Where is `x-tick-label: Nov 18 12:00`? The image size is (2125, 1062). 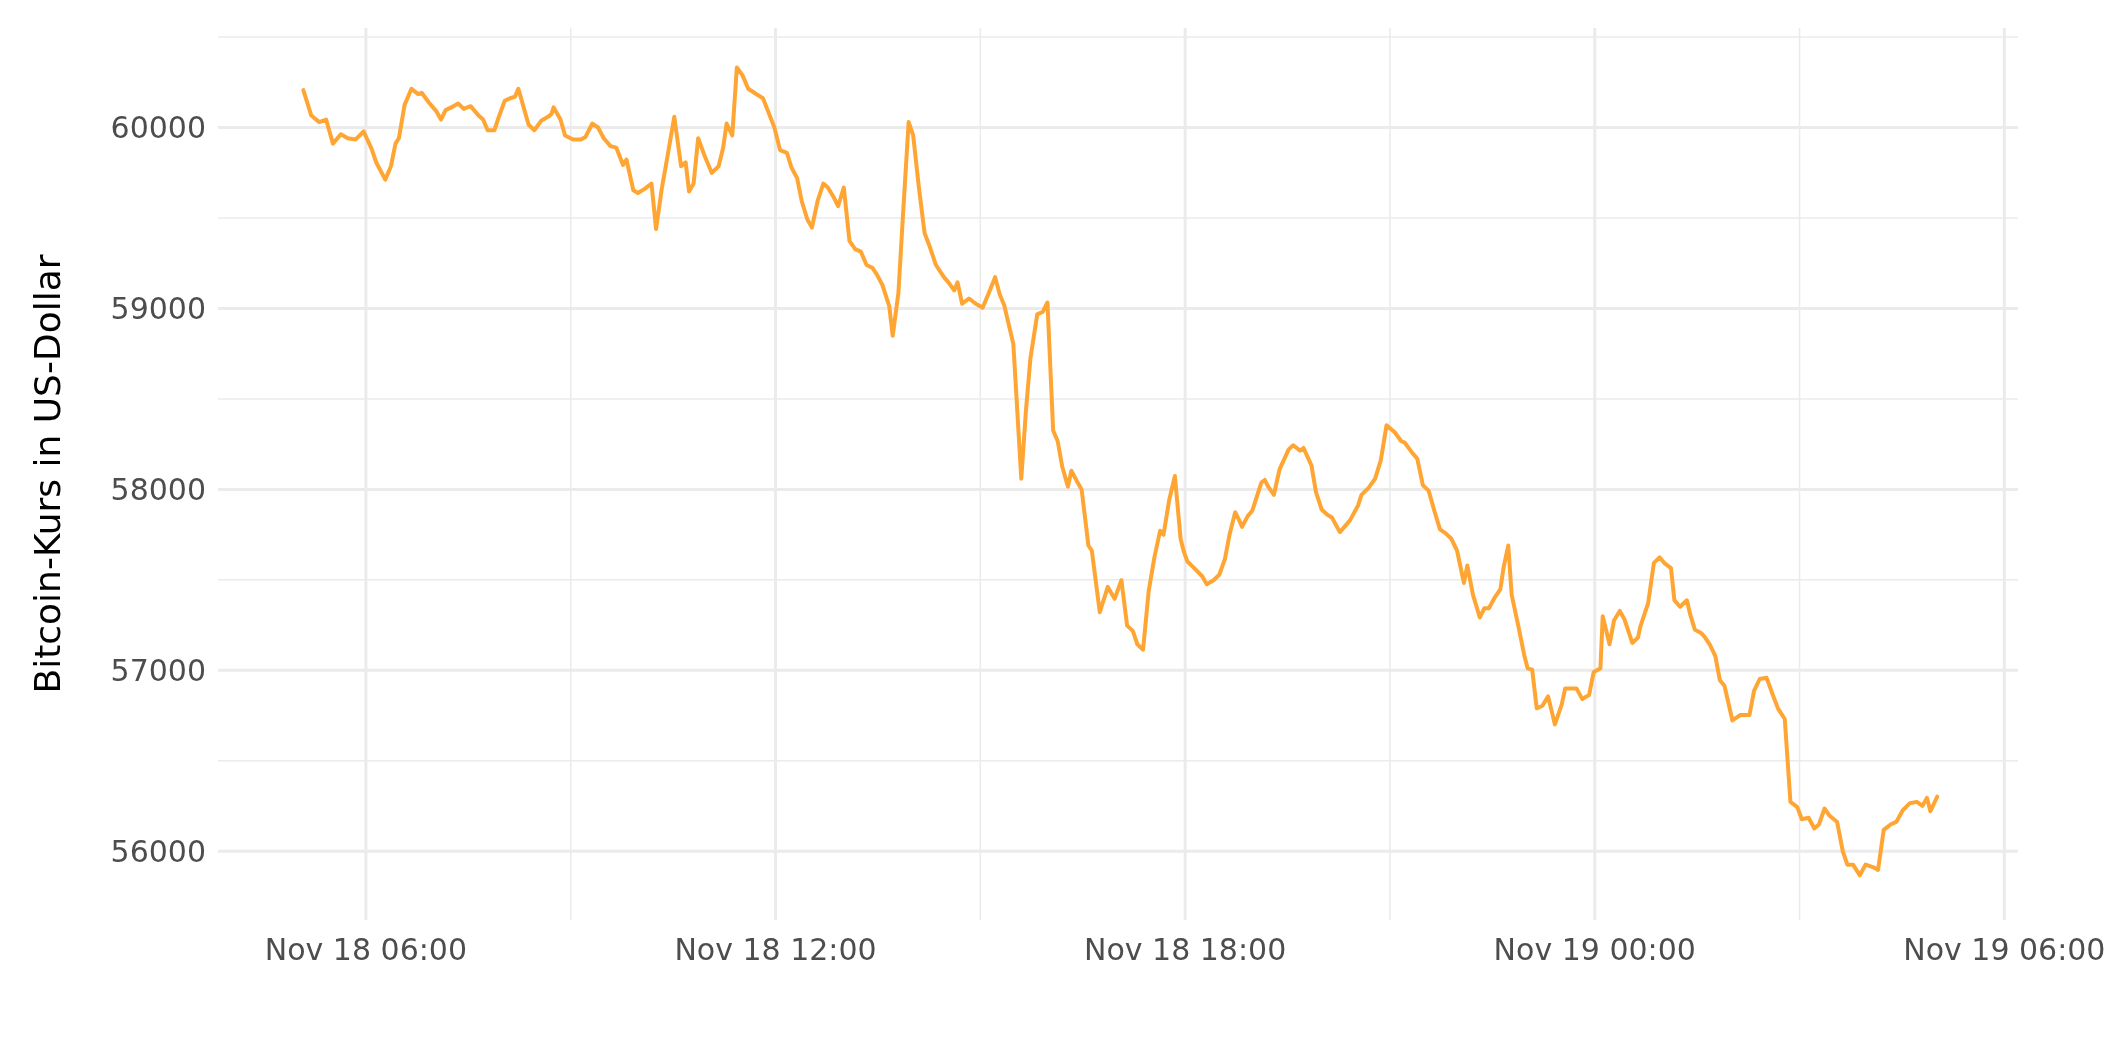
x-tick-label: Nov 18 12:00 is located at coordinates (775, 949).